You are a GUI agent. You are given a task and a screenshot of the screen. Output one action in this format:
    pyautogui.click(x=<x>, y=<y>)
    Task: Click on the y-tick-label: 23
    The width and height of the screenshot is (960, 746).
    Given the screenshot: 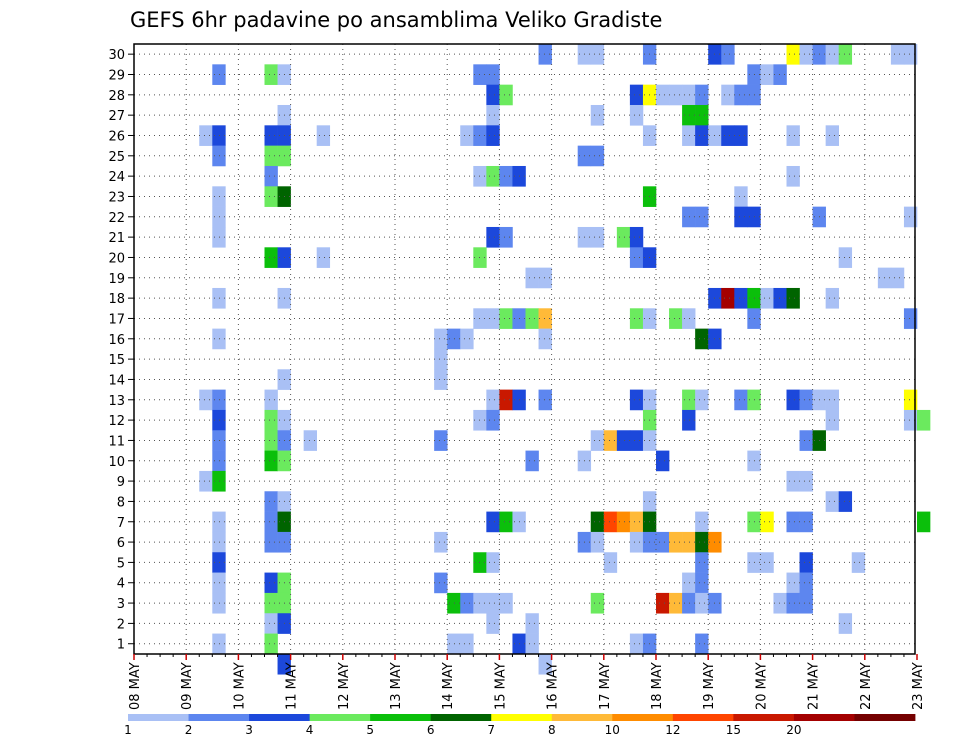 What is the action you would take?
    pyautogui.click(x=116, y=197)
    